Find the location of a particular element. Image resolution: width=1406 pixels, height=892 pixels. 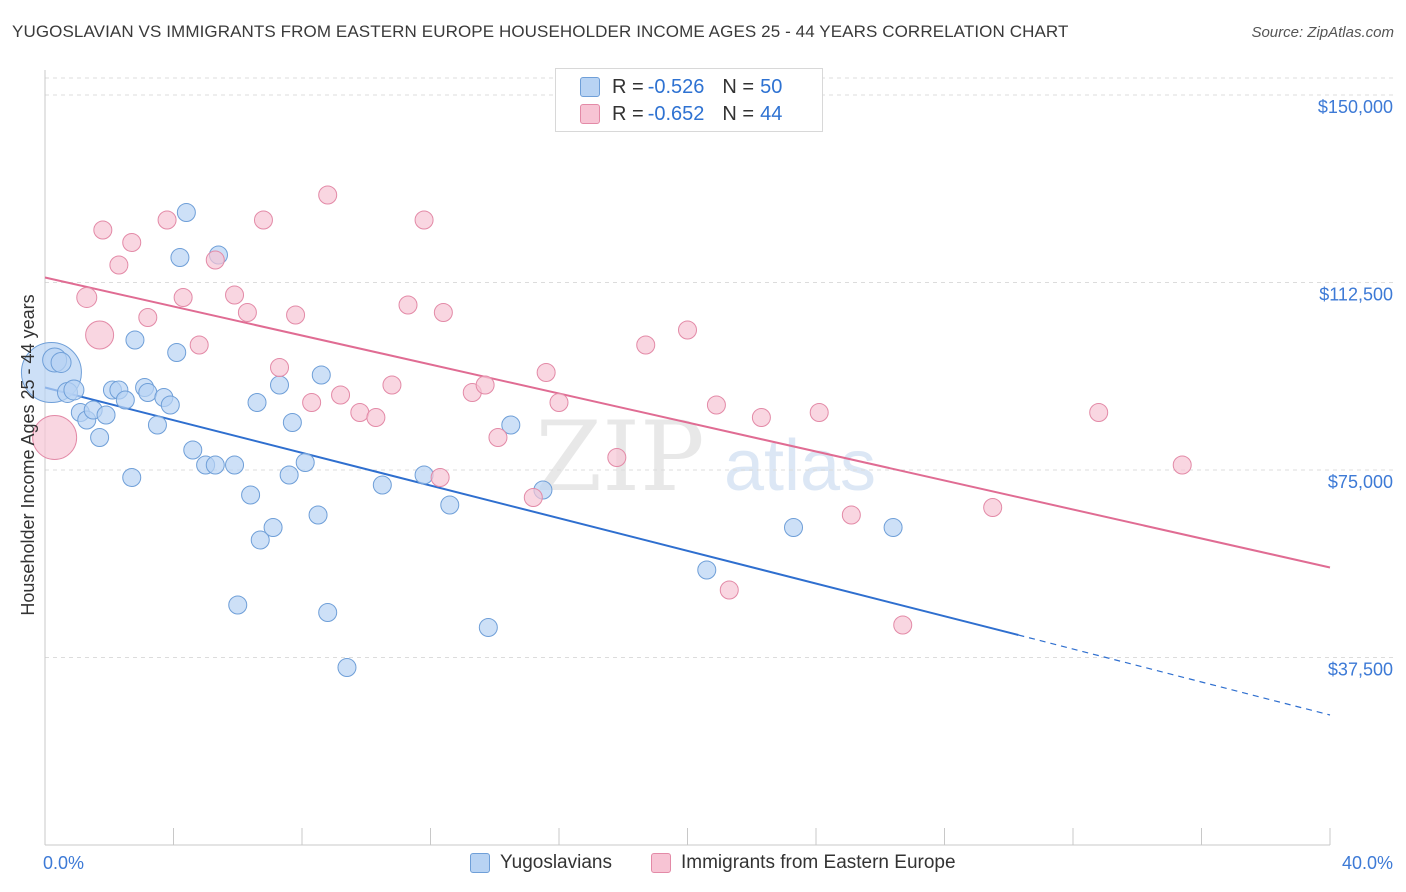

legend-row-immigrants: R = -0.652 N = 44 is located at coordinates (681, 114).